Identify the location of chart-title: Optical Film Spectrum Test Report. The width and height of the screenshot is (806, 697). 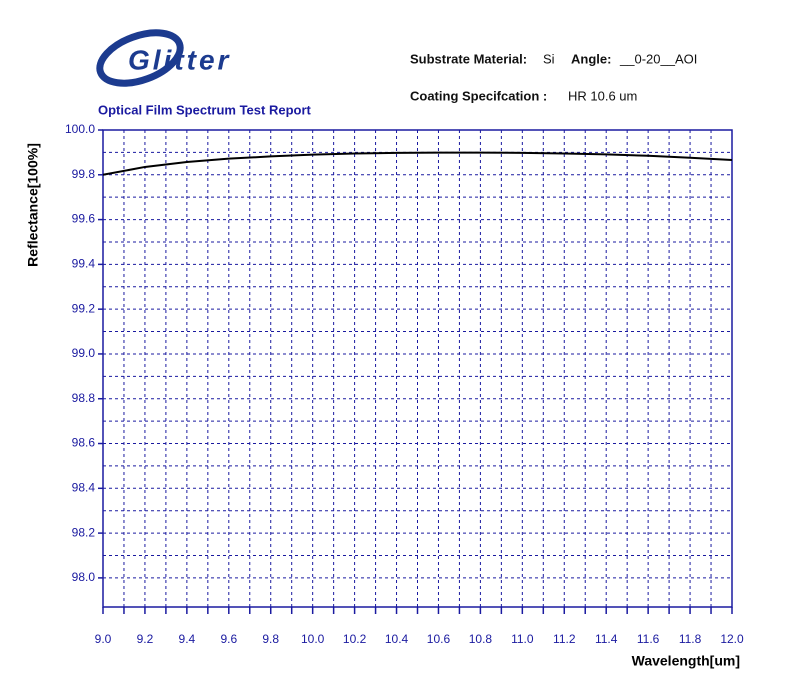
(205, 109).